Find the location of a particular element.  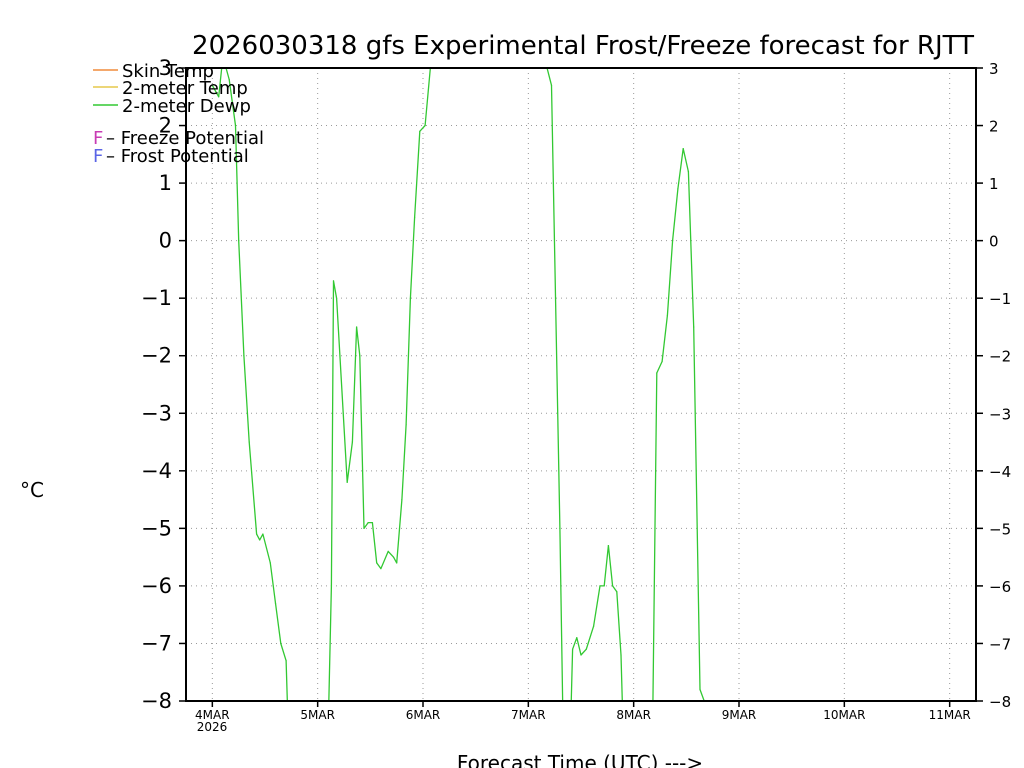

y-tick-label-right: 3 is located at coordinates (994, 69).